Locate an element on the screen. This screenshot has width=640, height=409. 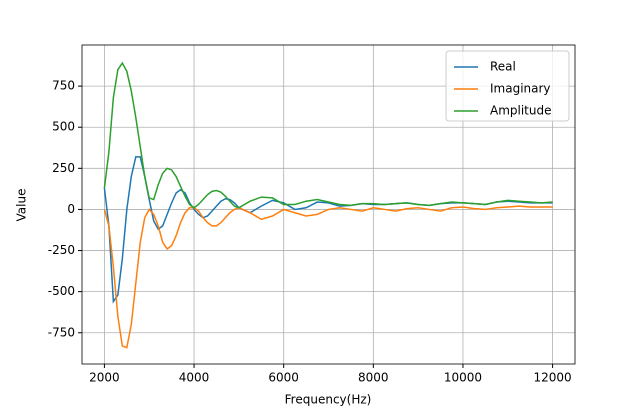
legend-label: Imaginary is located at coordinates (520, 89).